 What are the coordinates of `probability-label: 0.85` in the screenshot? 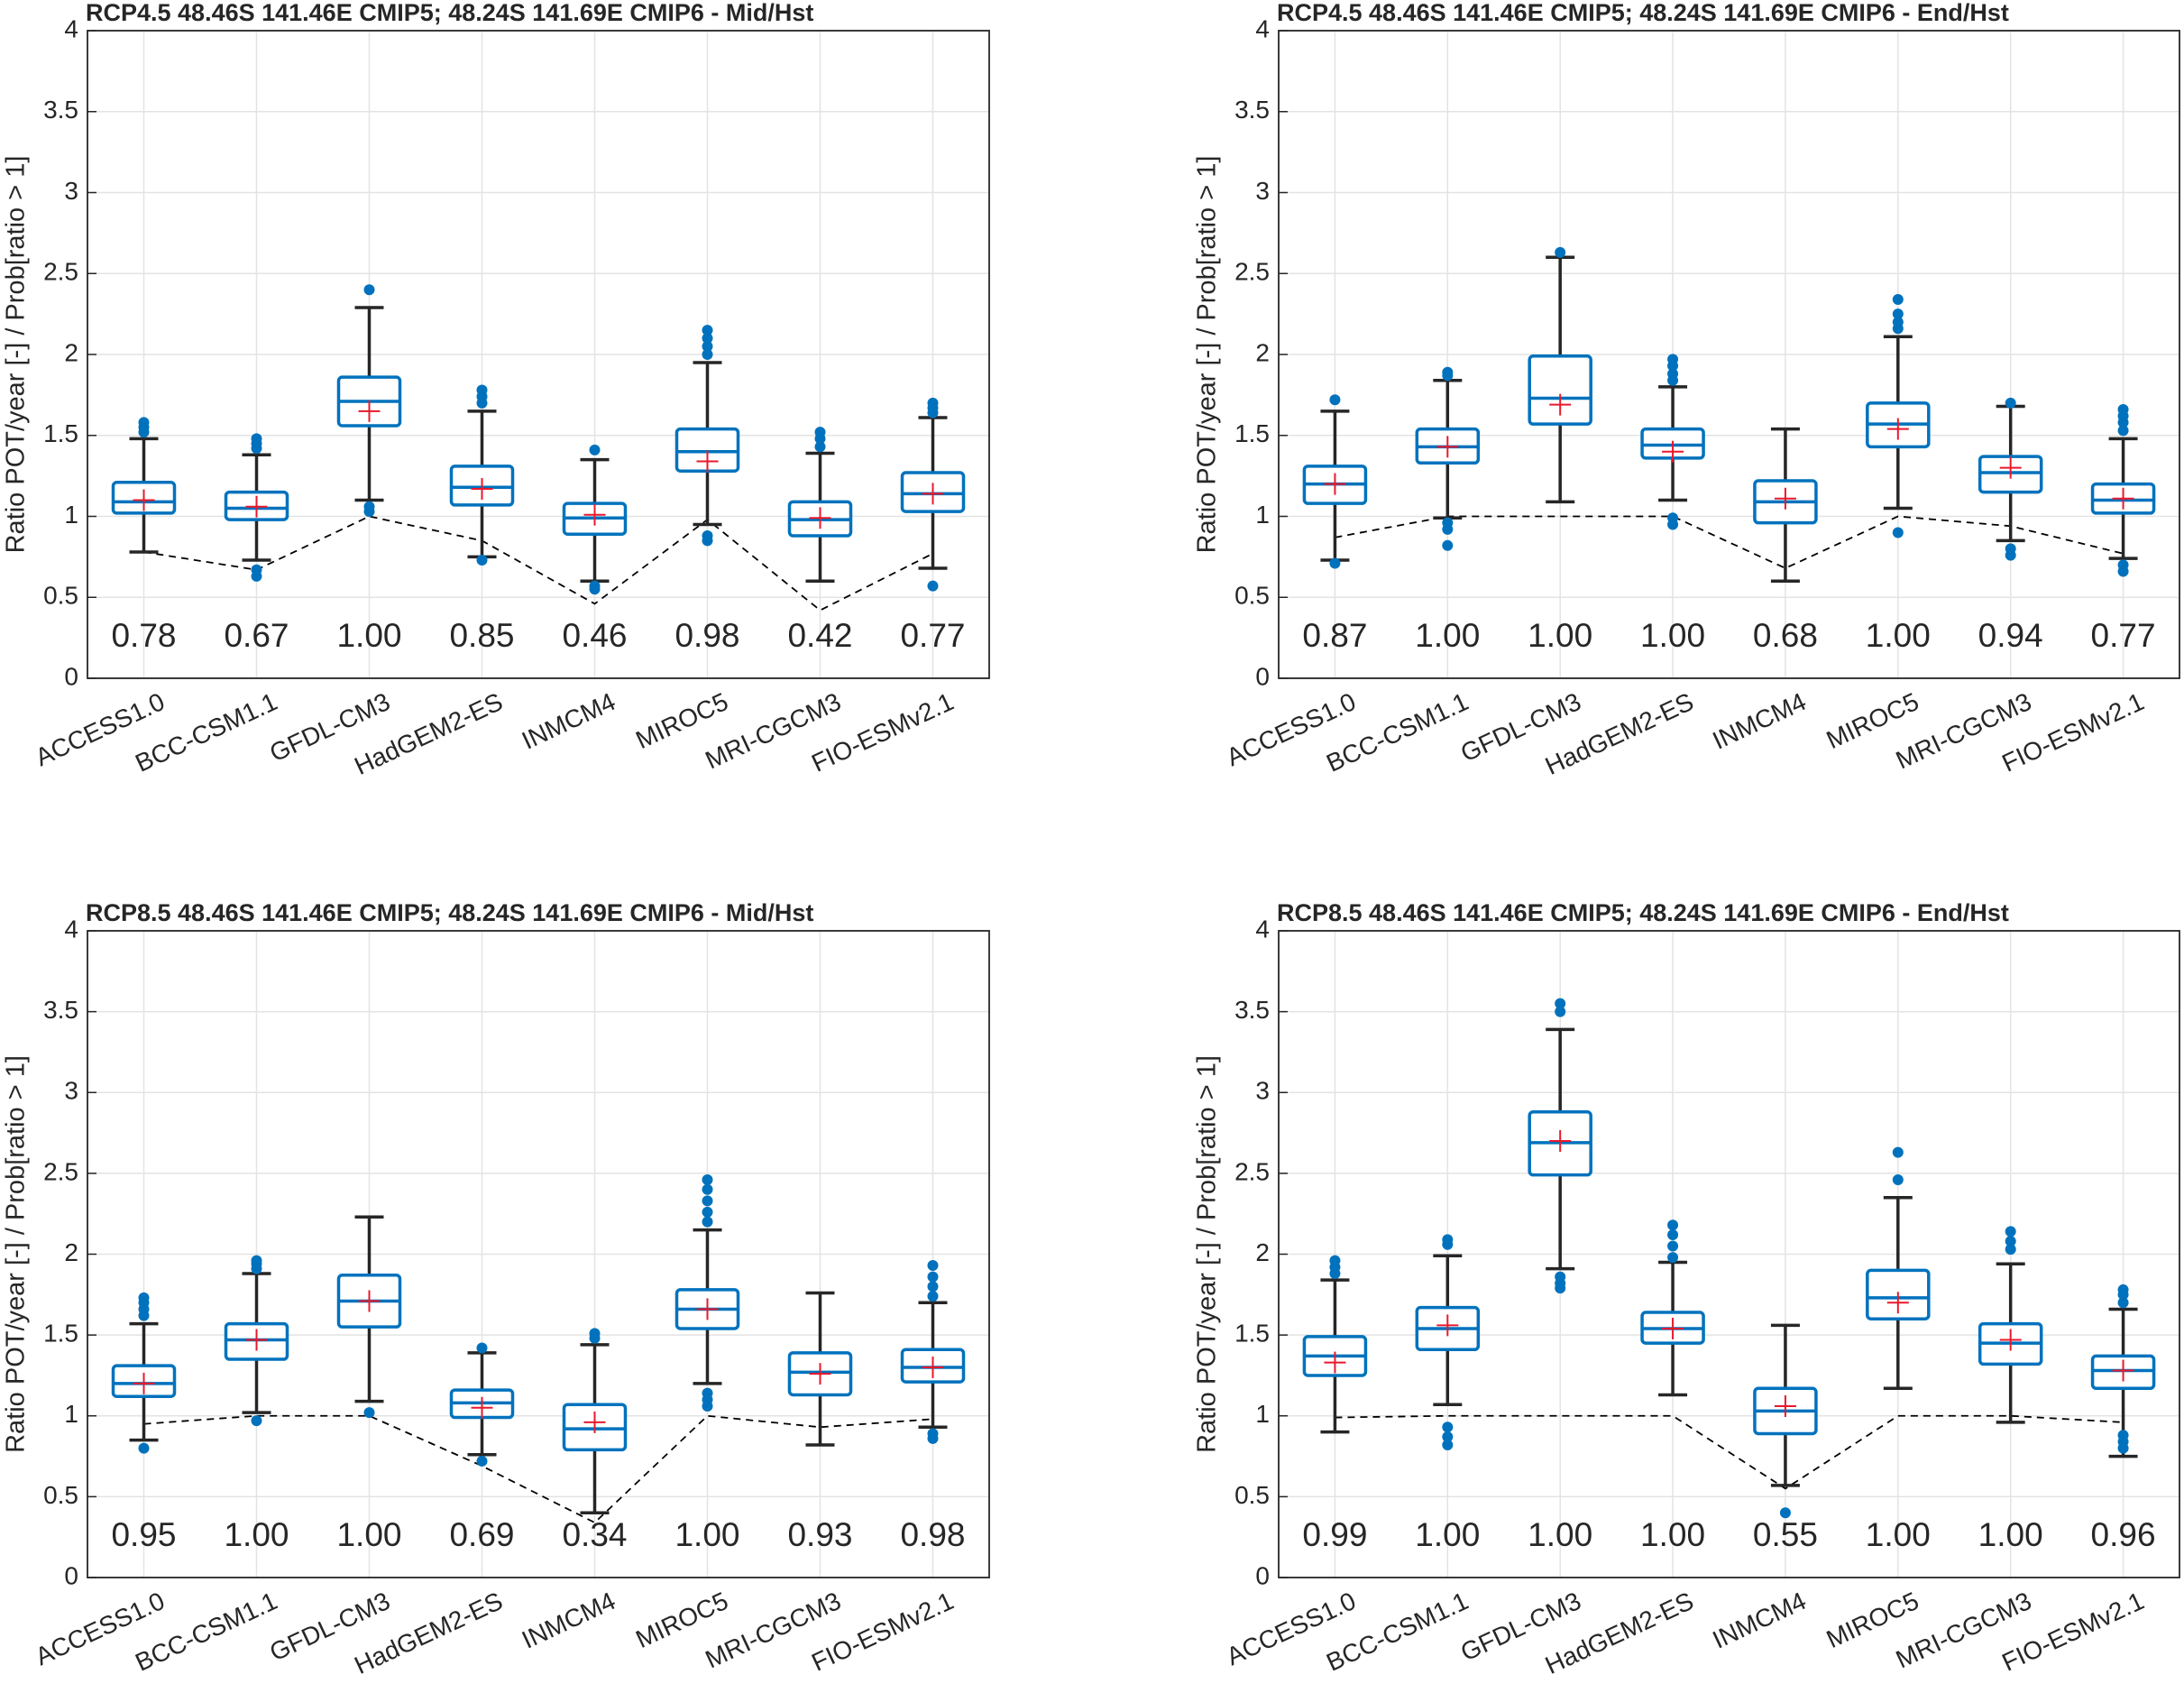 It's located at (482, 635).